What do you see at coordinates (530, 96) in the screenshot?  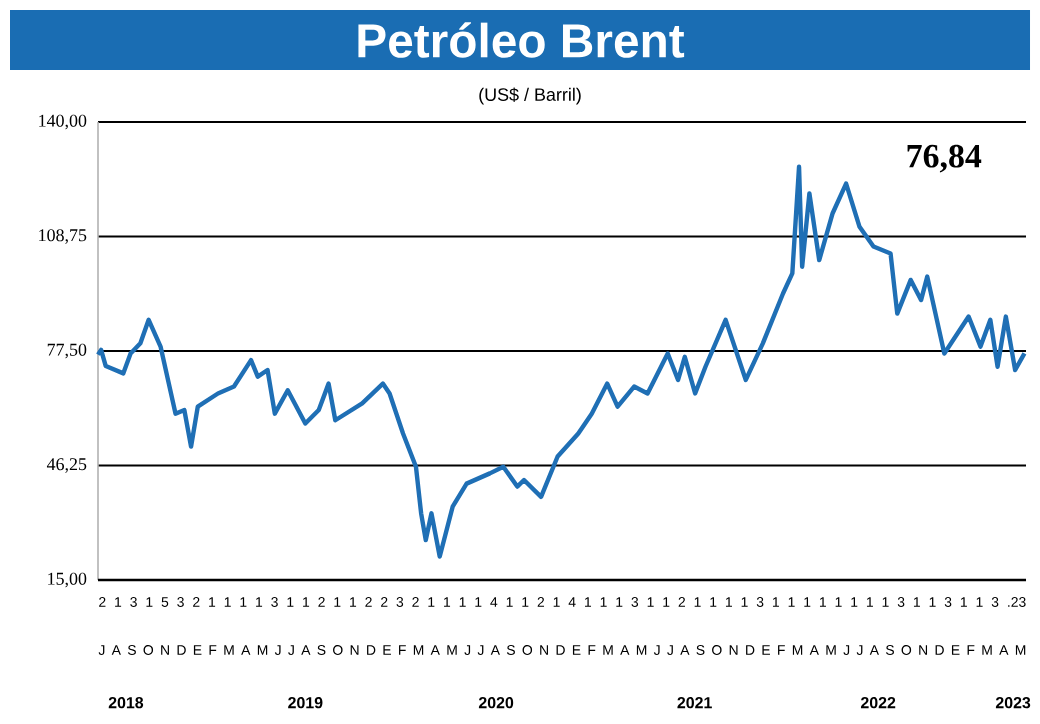 I see `chart-subtitle: (US$ / Barril)` at bounding box center [530, 96].